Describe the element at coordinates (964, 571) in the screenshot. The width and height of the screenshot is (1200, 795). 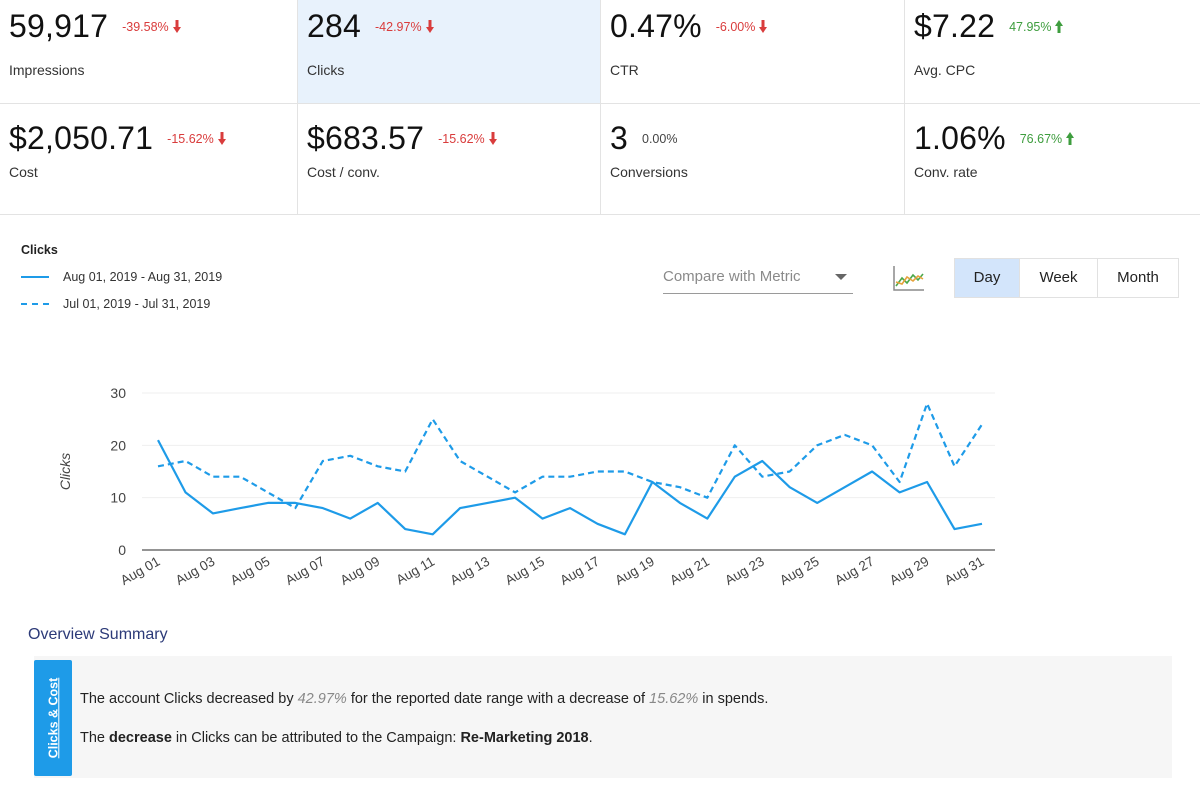
I see `x-tick-label: Aug 31` at that location.